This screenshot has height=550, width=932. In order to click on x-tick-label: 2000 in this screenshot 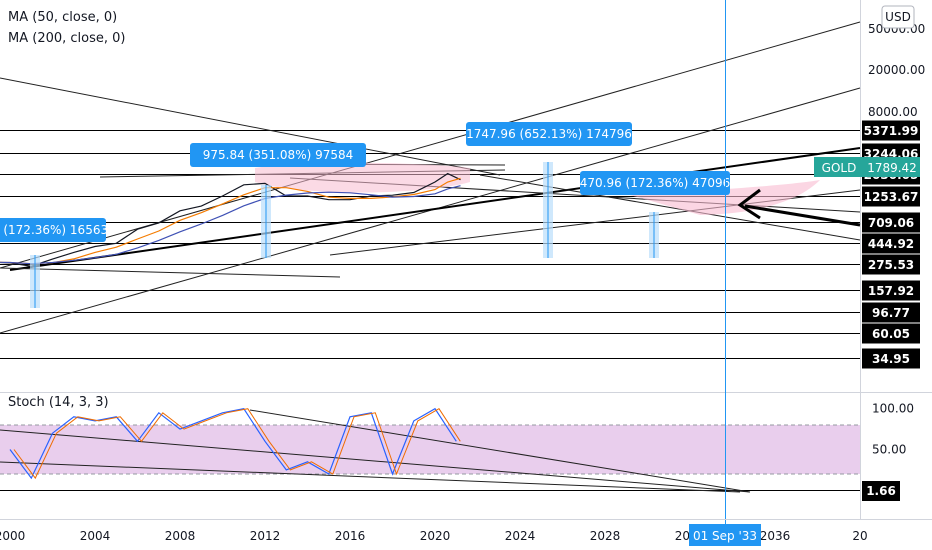, I will do `click(12, 536)`.